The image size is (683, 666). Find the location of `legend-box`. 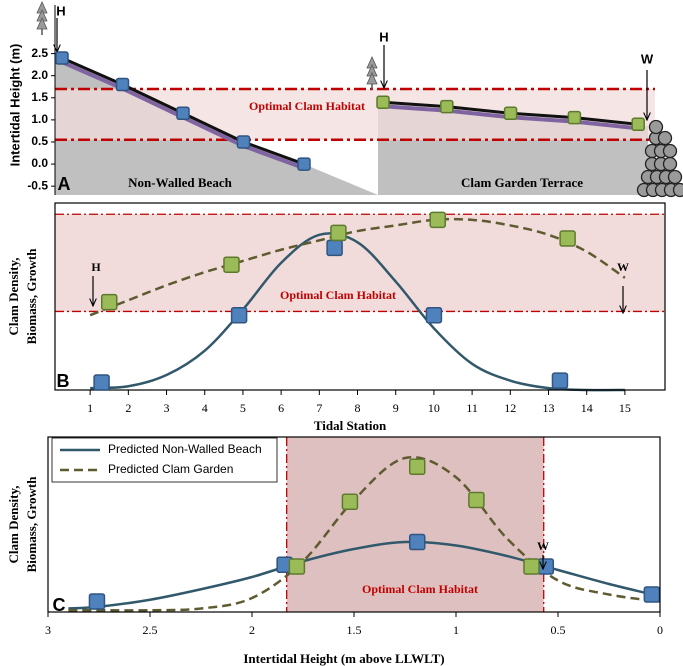

legend-box is located at coordinates (164, 460).